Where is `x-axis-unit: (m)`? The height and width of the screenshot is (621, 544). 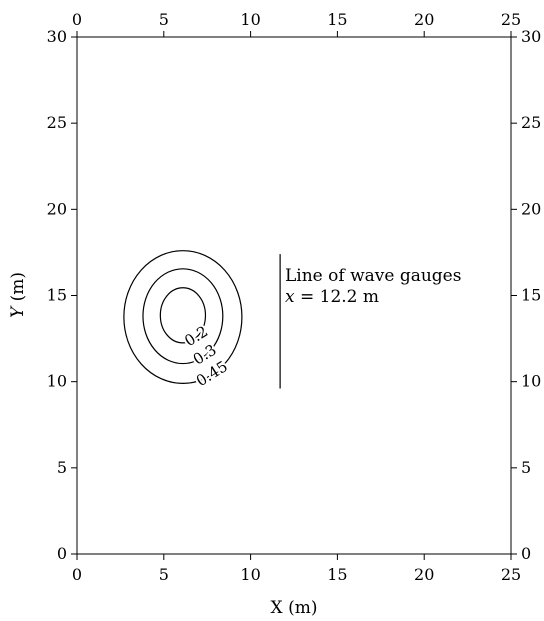 x-axis-unit: (m) is located at coordinates (302, 608).